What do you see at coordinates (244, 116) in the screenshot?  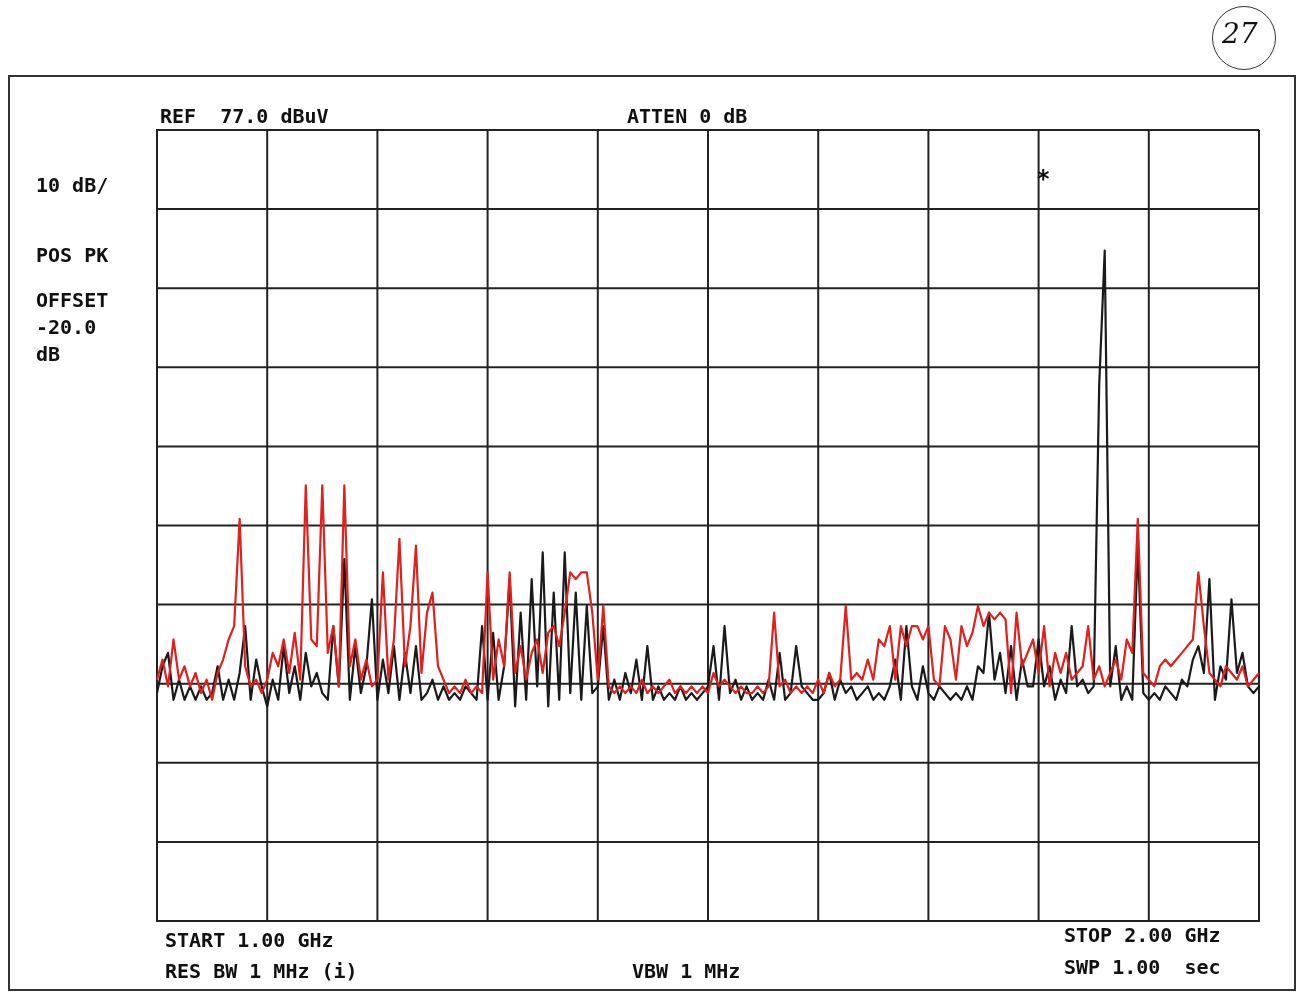 I see `text: REF 77.0 dBuV` at bounding box center [244, 116].